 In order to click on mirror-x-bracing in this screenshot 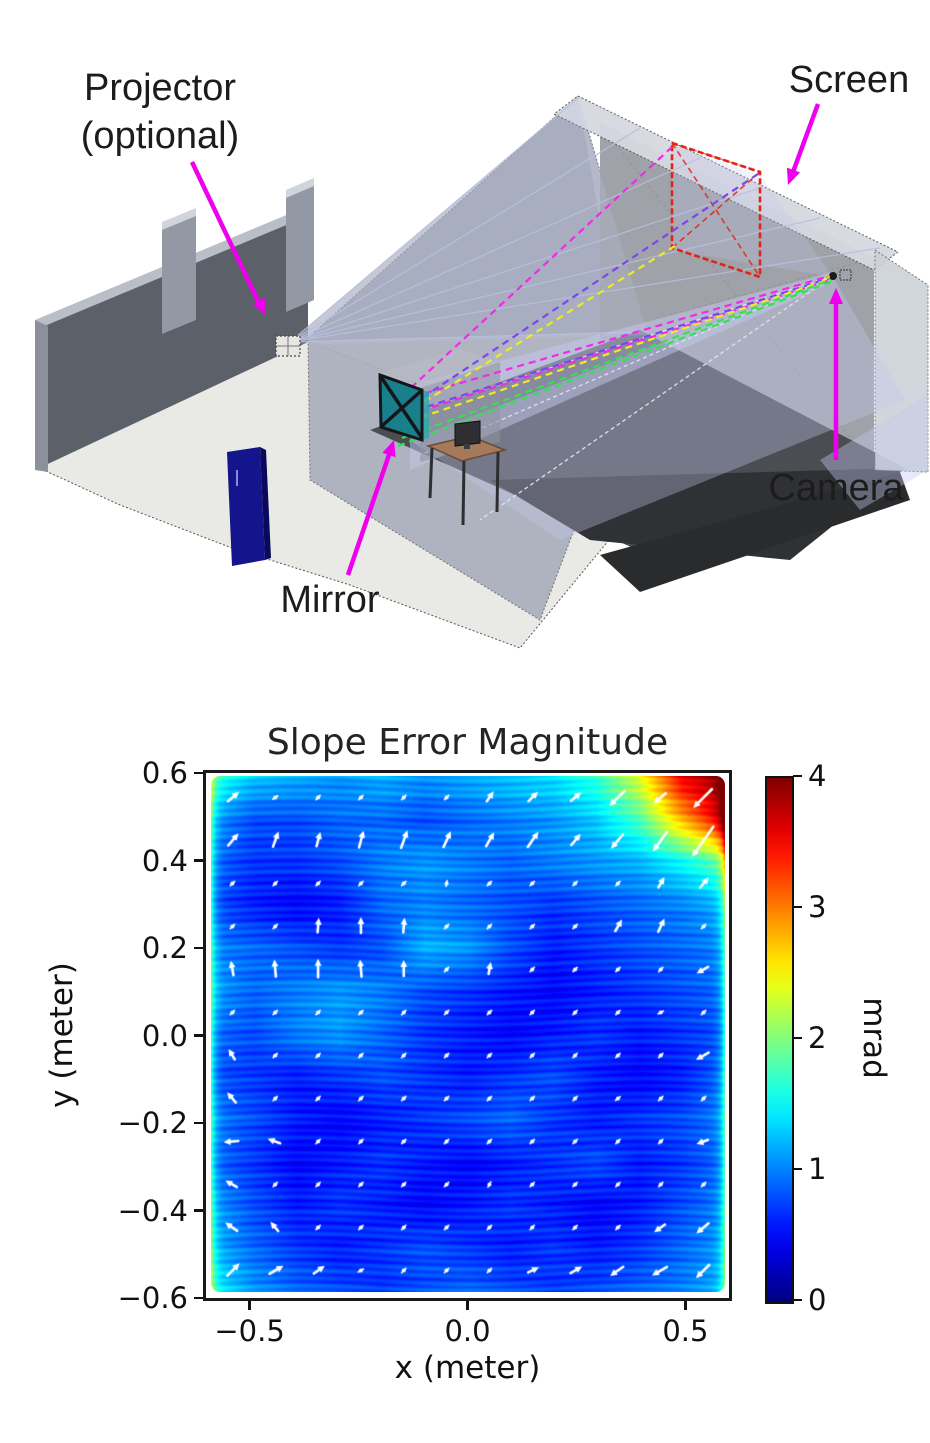, I will do `click(401, 407)`.